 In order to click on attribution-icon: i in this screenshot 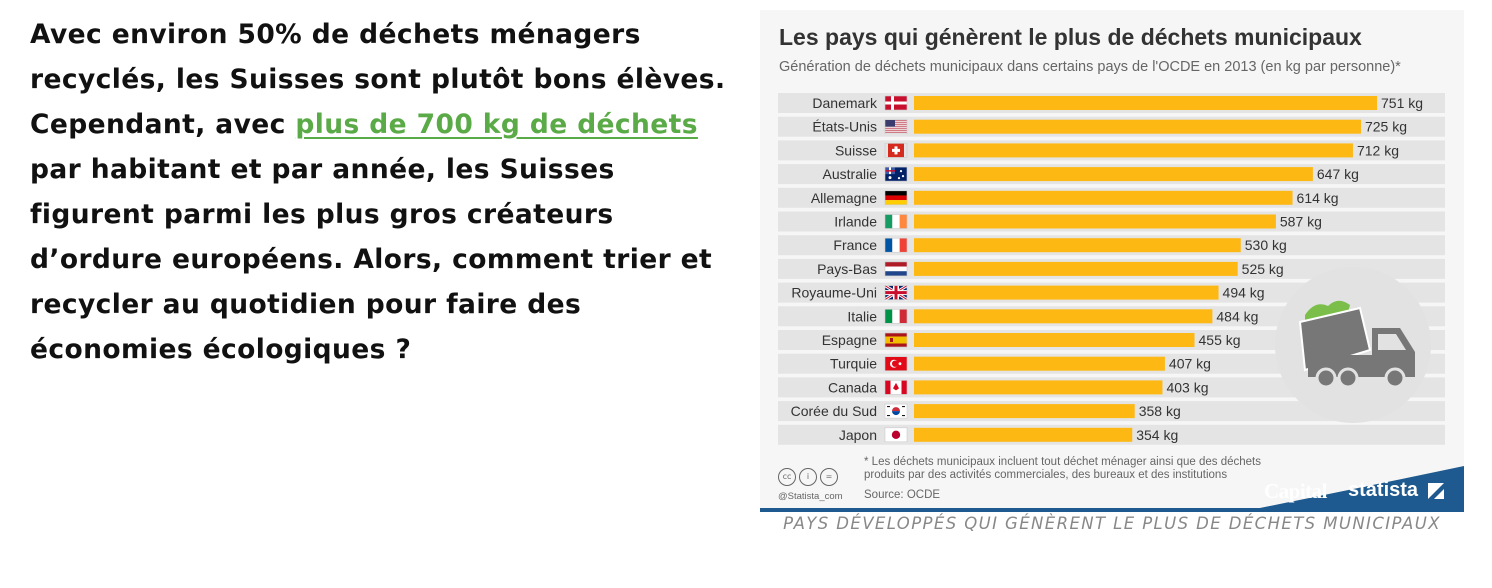, I will do `click(808, 477)`.